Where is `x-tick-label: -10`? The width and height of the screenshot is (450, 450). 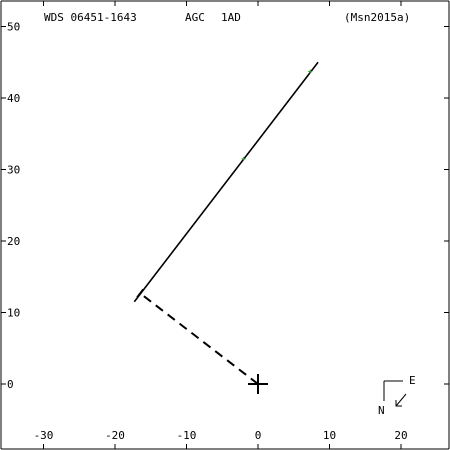 x-tick-label: -10 is located at coordinates (187, 435).